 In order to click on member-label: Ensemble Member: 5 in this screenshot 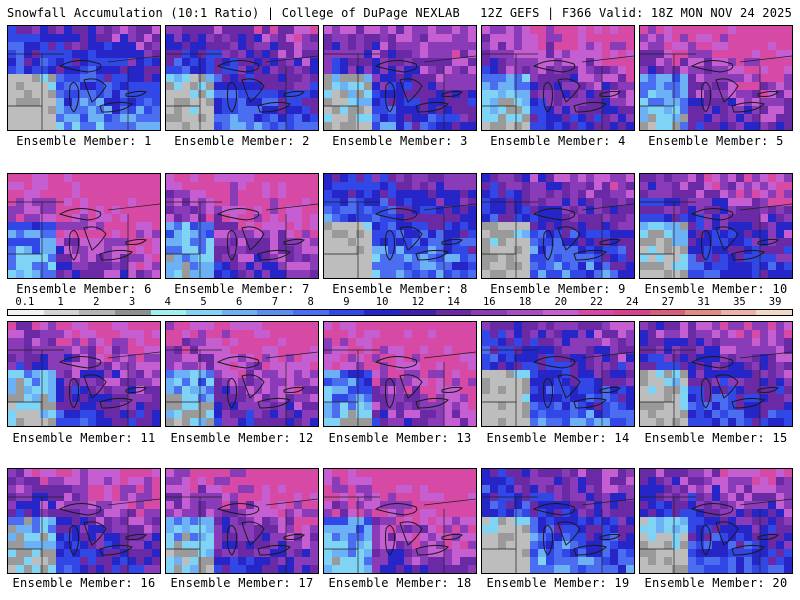, I will do `click(716, 141)`.